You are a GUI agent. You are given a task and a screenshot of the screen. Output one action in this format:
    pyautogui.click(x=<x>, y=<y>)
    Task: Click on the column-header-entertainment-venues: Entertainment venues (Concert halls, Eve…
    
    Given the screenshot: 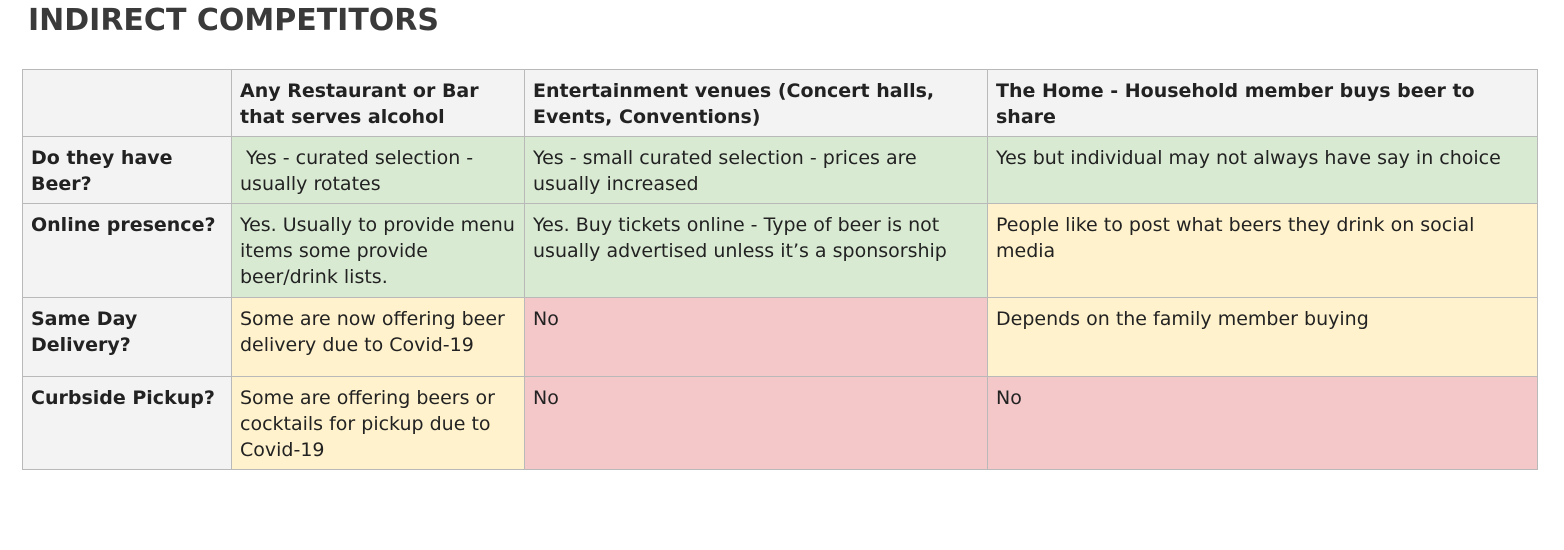 What is the action you would take?
    pyautogui.click(x=756, y=103)
    